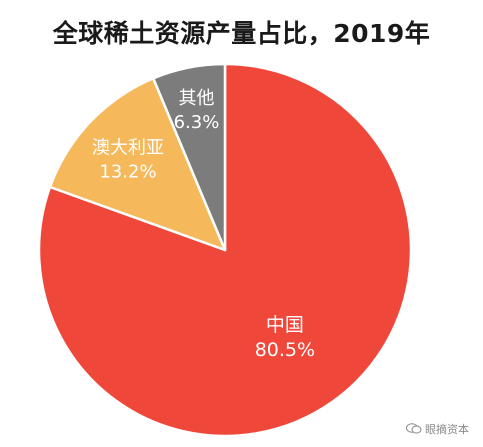 Image resolution: width=483 pixels, height=447 pixels. I want to click on watermark: 眼摘资本, so click(437, 429).